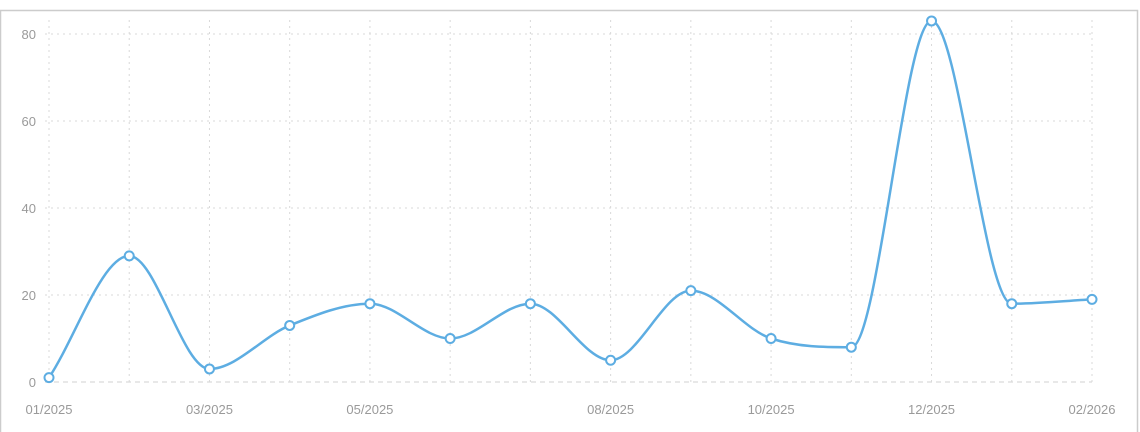 The width and height of the screenshot is (1140, 432). What do you see at coordinates (49, 409) in the screenshot?
I see `x-tick-label: 01/2025` at bounding box center [49, 409].